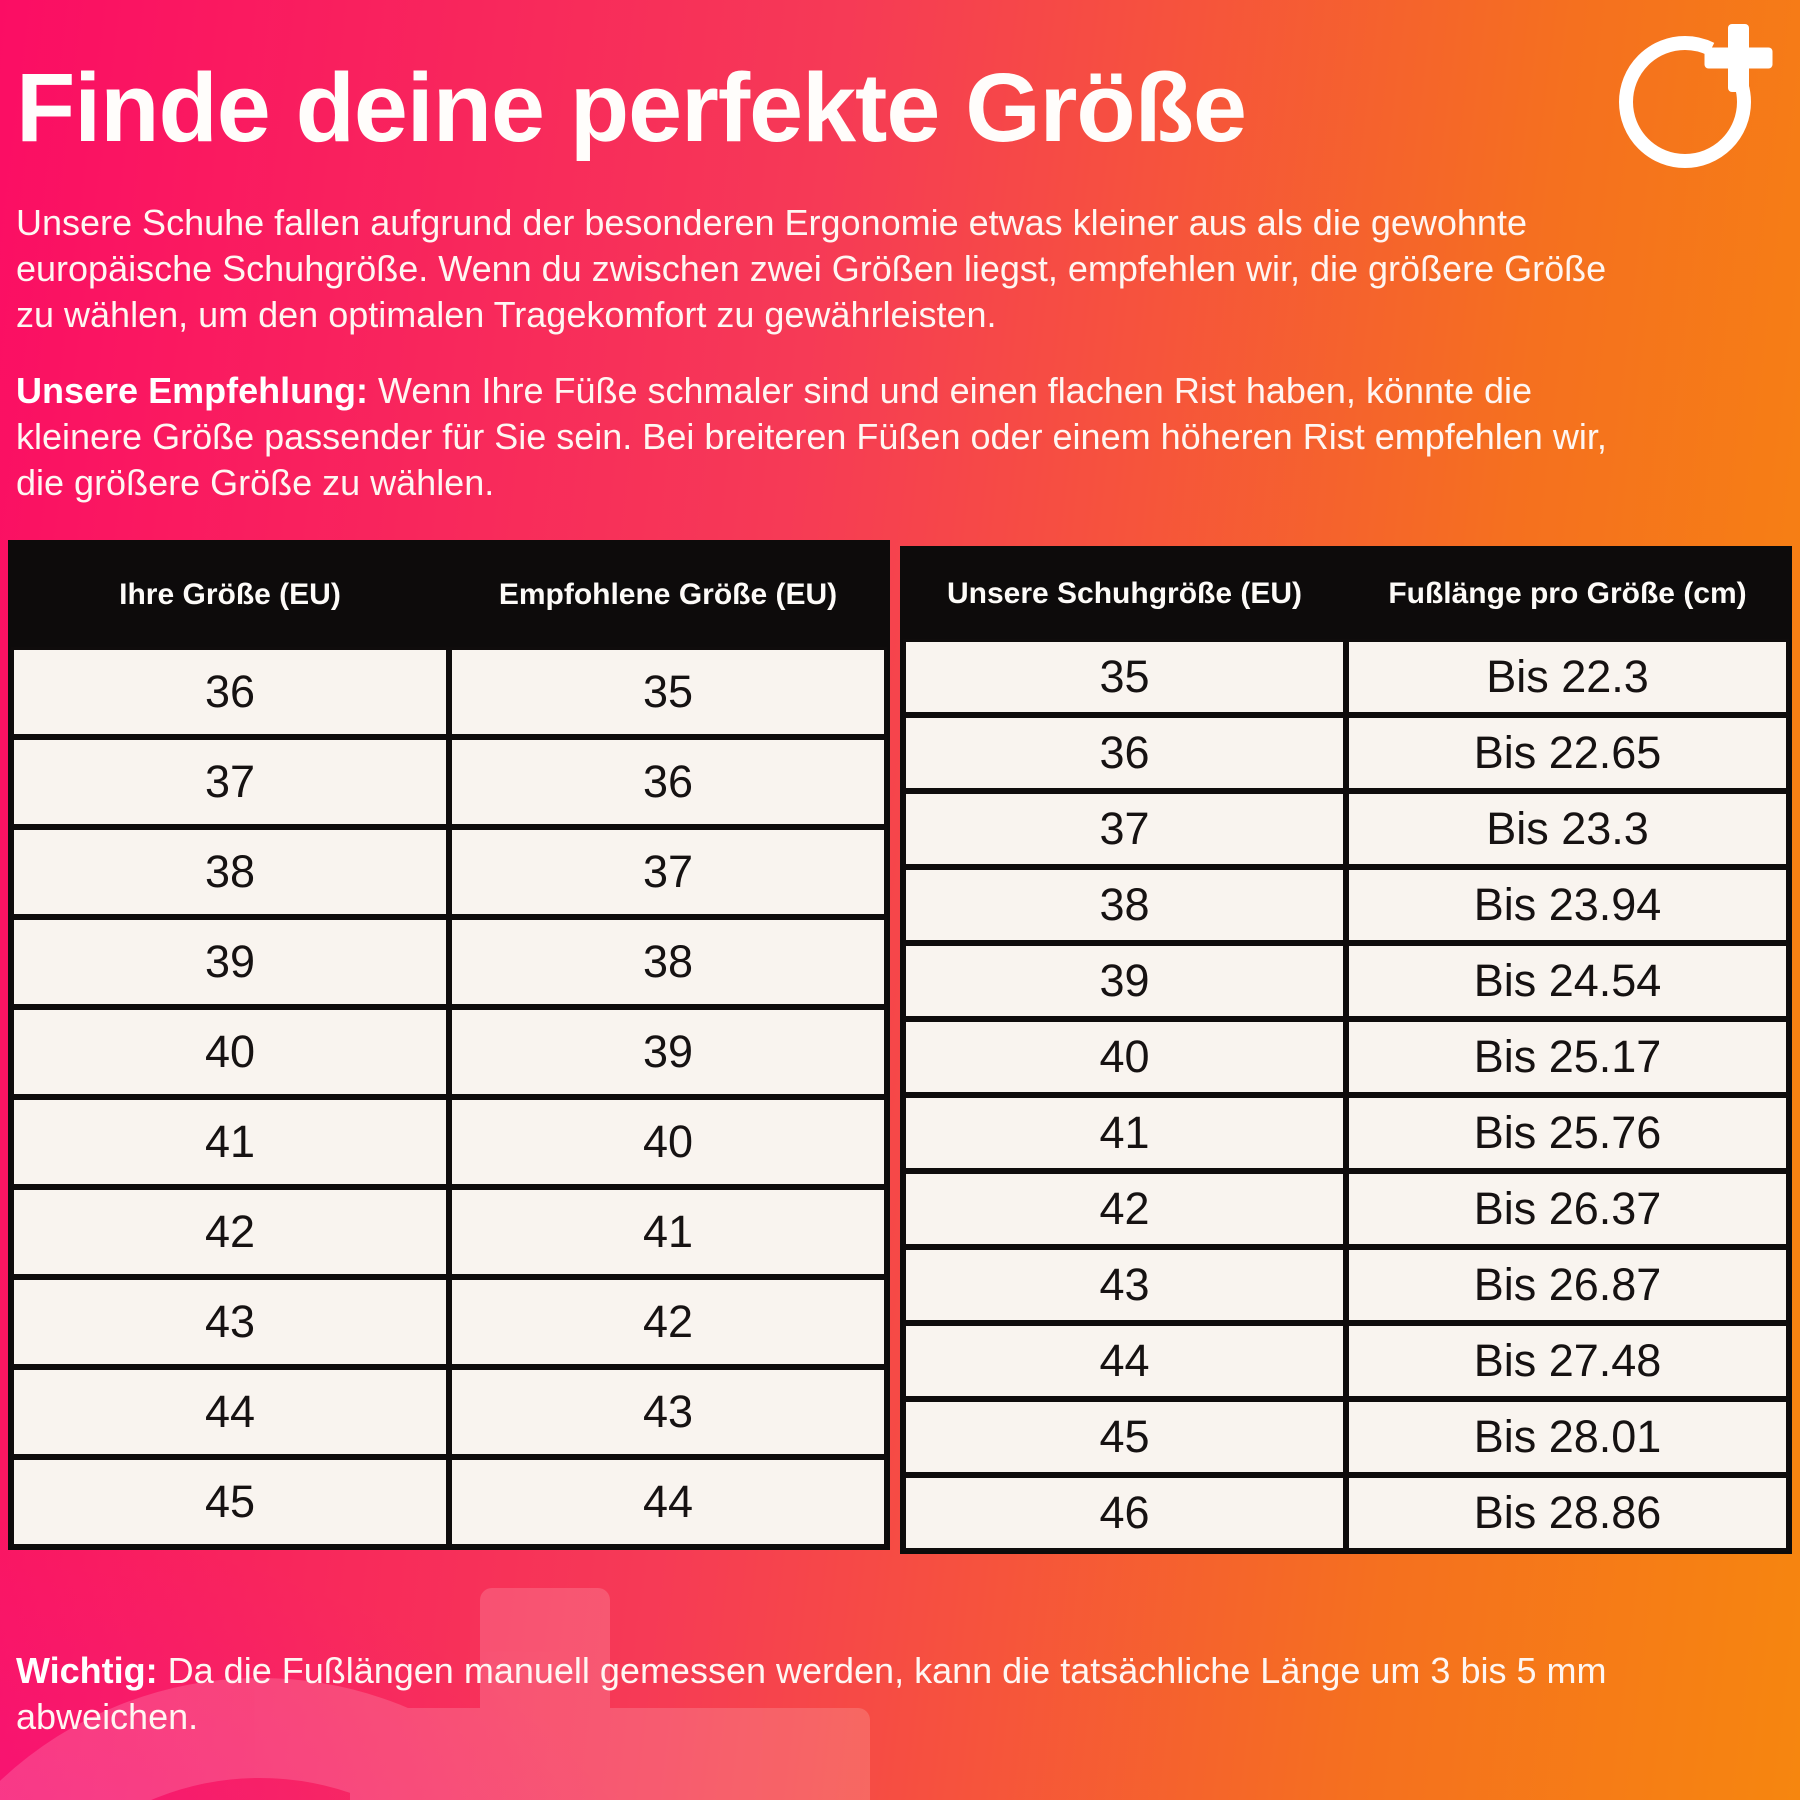 This screenshot has height=1800, width=1800. I want to click on table-row: 37 36, so click(449, 782).